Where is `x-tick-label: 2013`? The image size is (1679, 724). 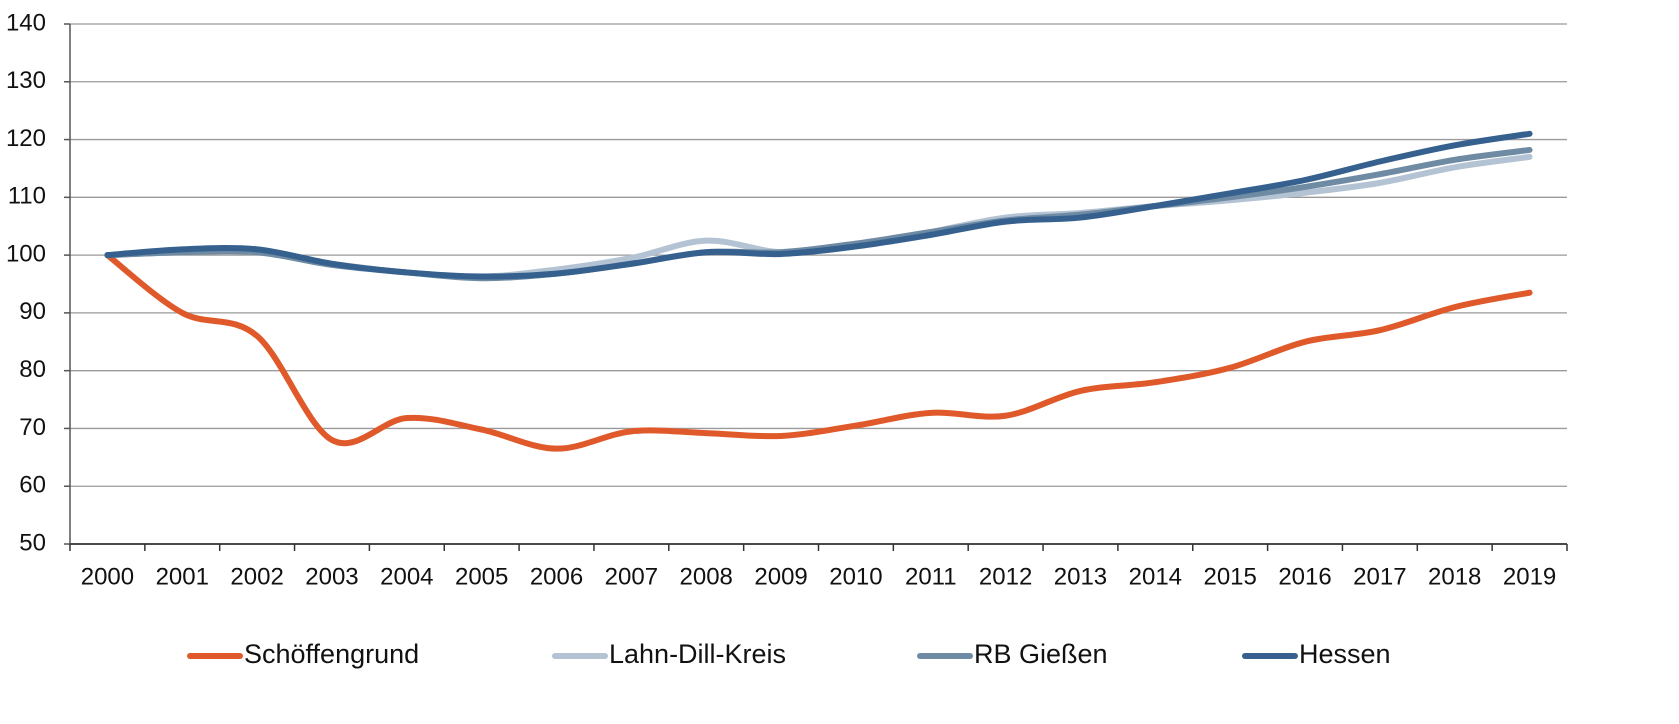 x-tick-label: 2013 is located at coordinates (1080, 576).